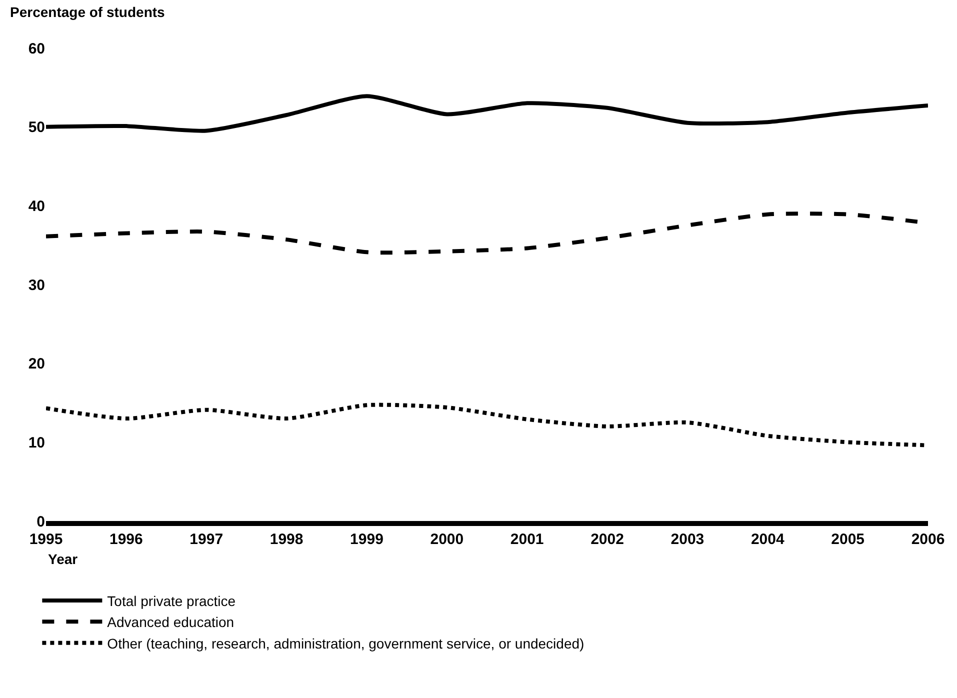 The image size is (957, 698). Describe the element at coordinates (607, 539) in the screenshot. I see `x-tick-label: 2002` at that location.